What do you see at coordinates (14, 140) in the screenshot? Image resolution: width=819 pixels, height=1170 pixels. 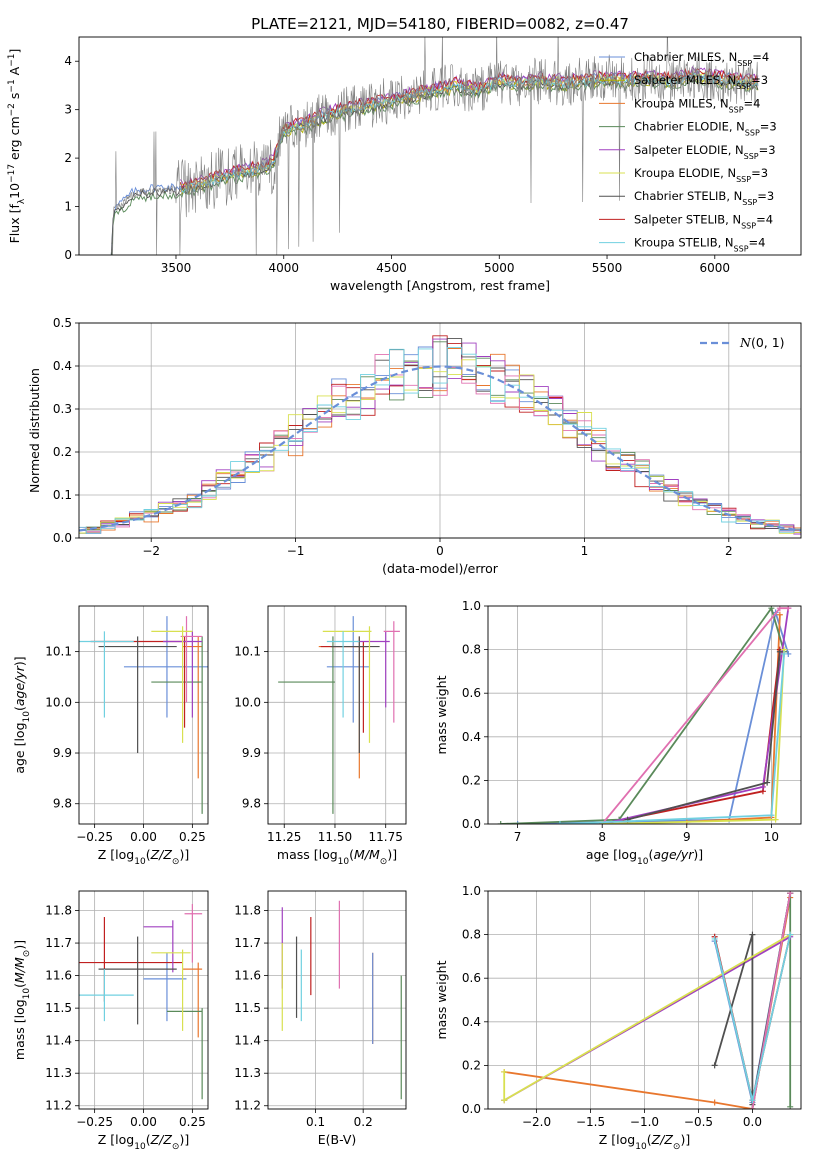 I see `spectrum-ylabel-part: erg cm` at bounding box center [14, 140].